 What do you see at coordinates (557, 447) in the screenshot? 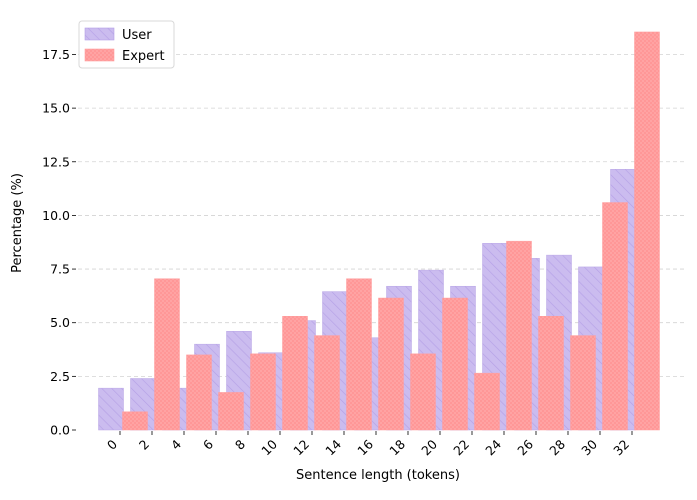
I see `x-tick-label: 28` at bounding box center [557, 447].